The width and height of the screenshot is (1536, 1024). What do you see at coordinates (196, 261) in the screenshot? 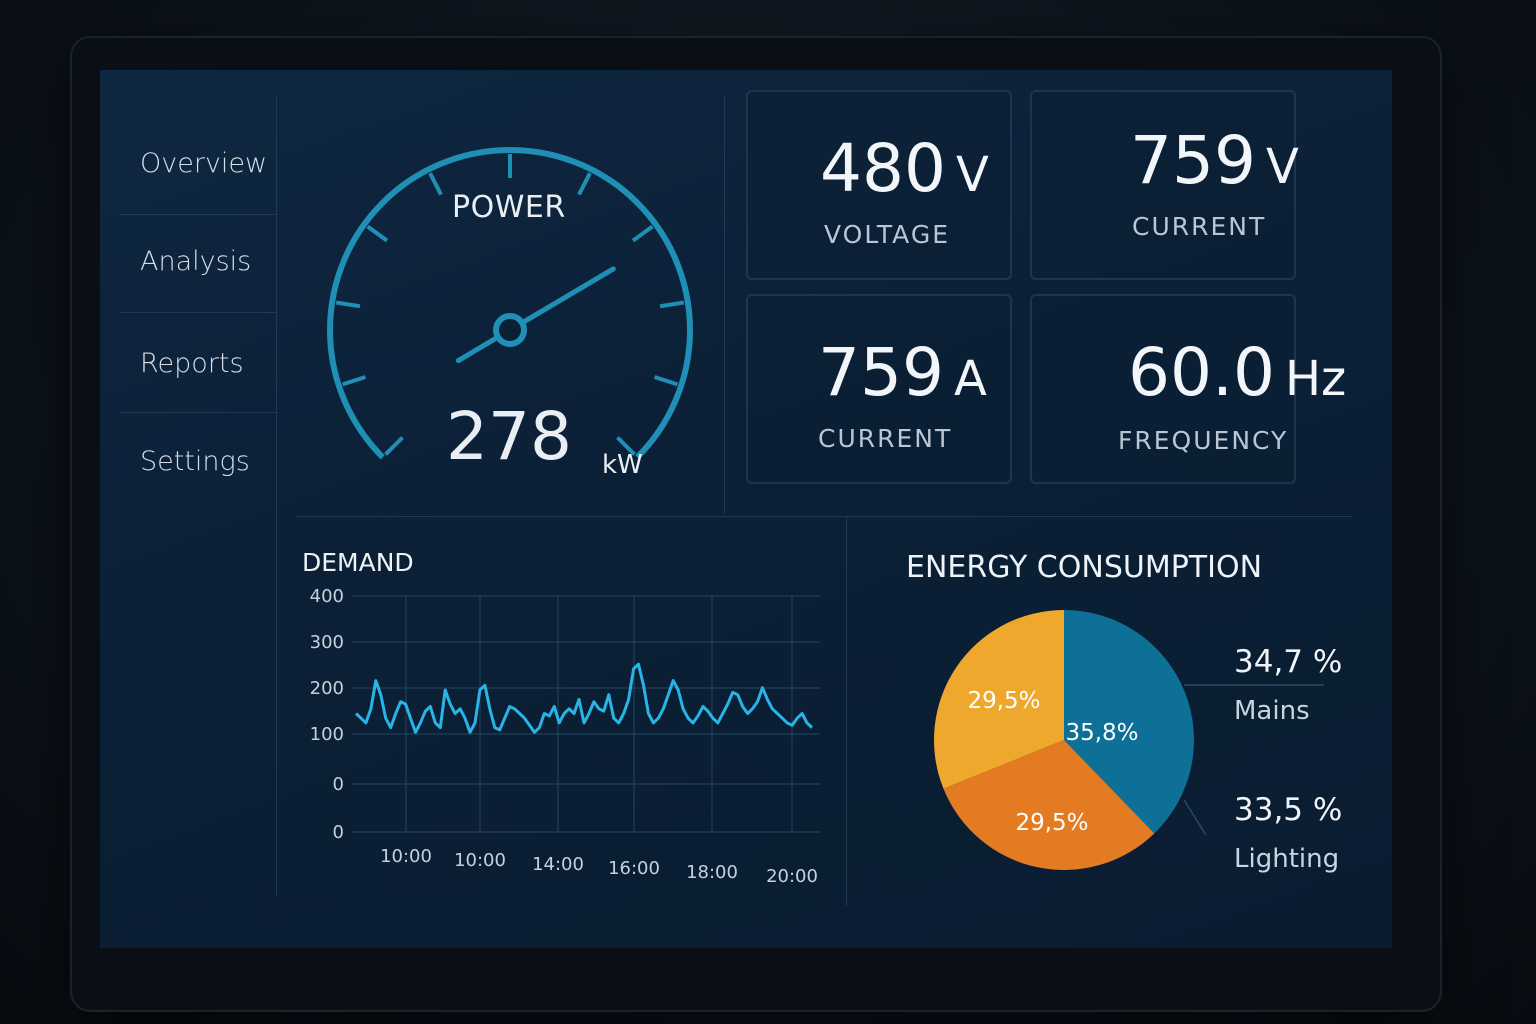
I see `nav-item-analysis: Analysis` at bounding box center [196, 261].